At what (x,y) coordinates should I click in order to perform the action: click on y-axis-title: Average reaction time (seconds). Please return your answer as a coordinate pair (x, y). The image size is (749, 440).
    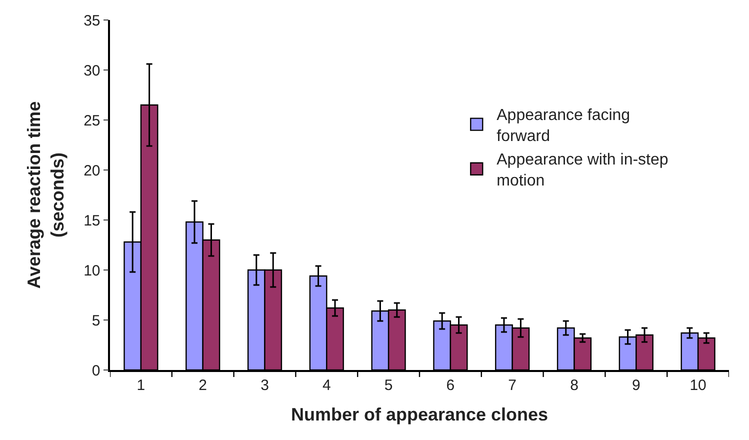
    Looking at the image, I should click on (46, 195).